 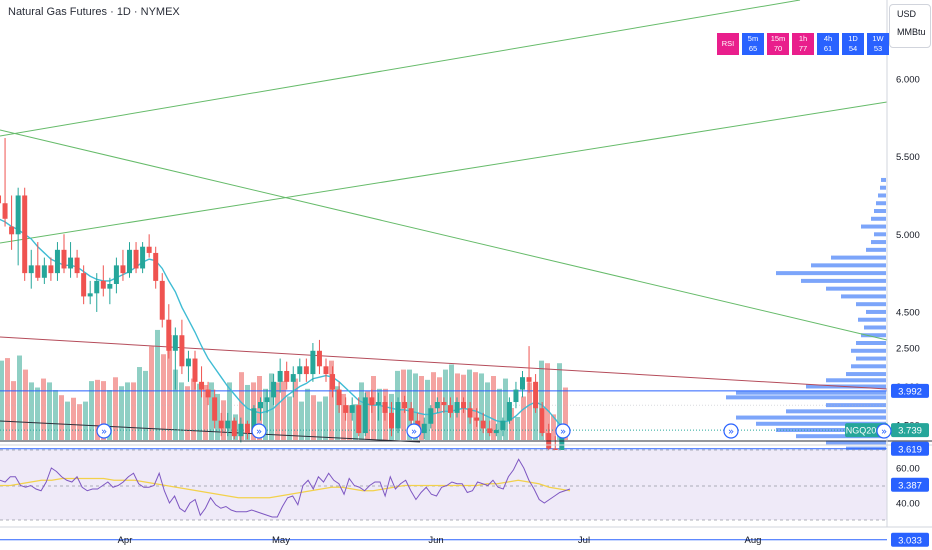 What do you see at coordinates (584, 540) in the screenshot?
I see `time-tick-label: Jul` at bounding box center [584, 540].